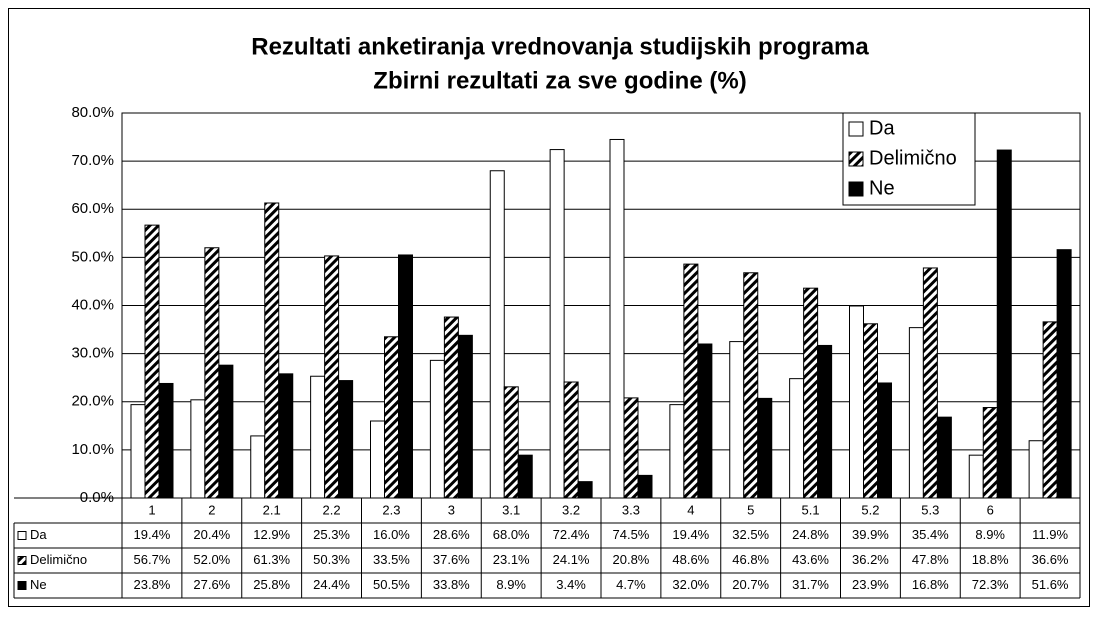 This screenshot has height=620, width=1097. I want to click on table-cell: 51.6%, so click(1050, 584).